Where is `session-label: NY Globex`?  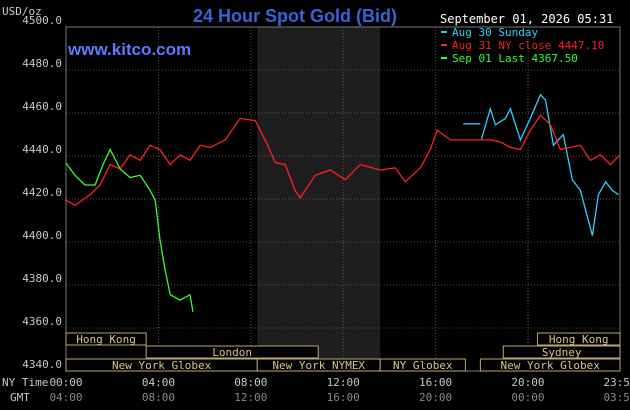
session-label: NY Globex is located at coordinates (423, 365).